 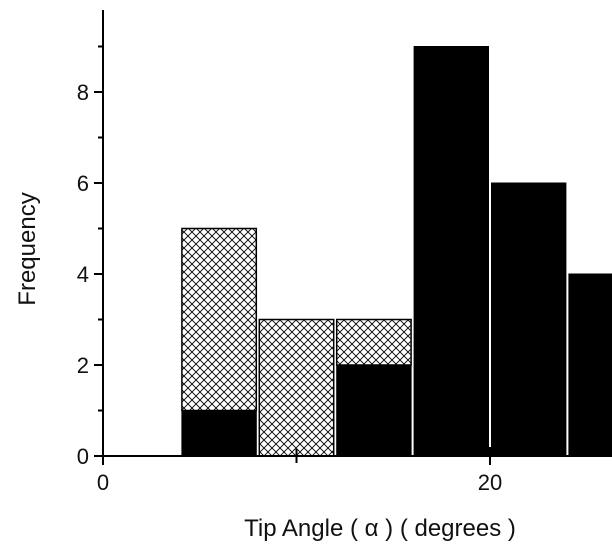 What do you see at coordinates (83, 92) in the screenshot?
I see `y-tick-label-8: 8` at bounding box center [83, 92].